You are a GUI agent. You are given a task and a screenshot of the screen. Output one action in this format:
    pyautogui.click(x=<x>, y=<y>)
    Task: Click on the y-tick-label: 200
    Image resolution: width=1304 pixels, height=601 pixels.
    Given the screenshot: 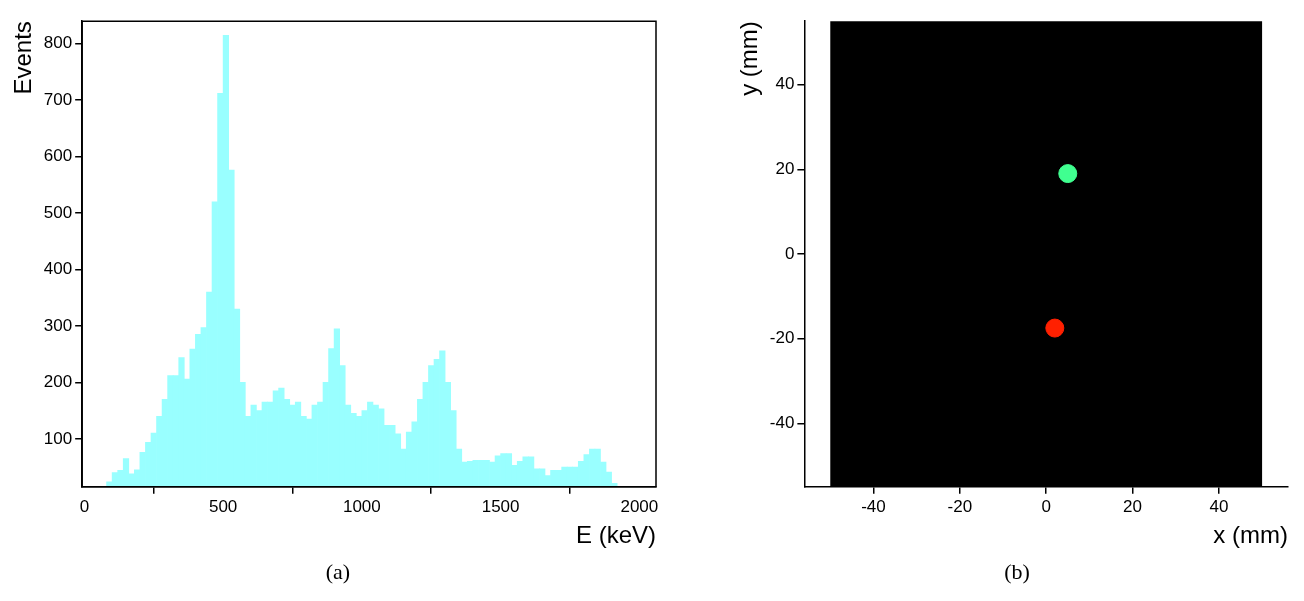 What is the action you would take?
    pyautogui.click(x=58, y=382)
    